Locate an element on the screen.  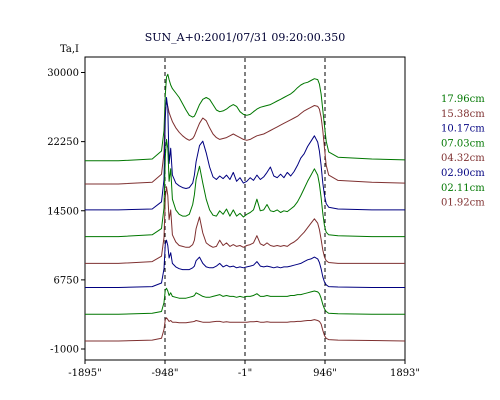
legend-entry: 10.17cm is located at coordinates (463, 129).